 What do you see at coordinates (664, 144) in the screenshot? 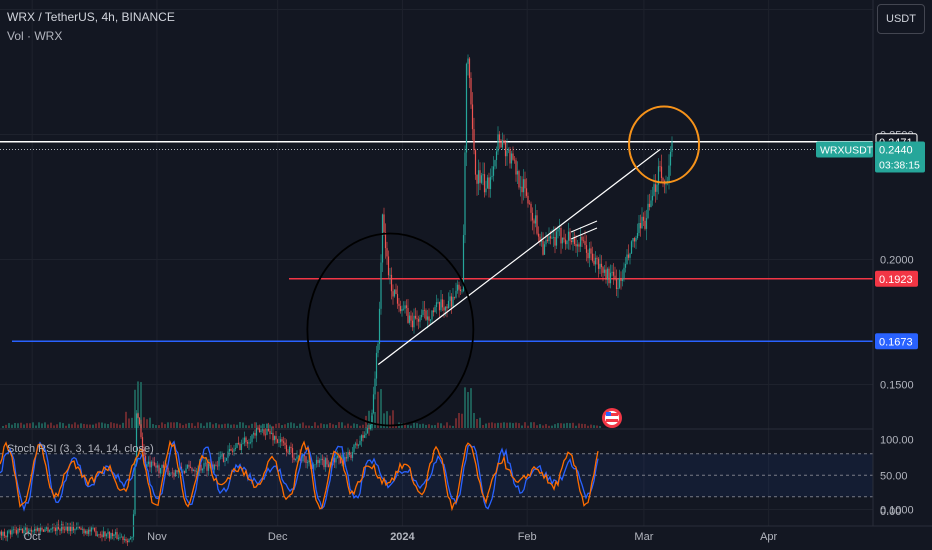
I see `orange-circle` at bounding box center [664, 144].